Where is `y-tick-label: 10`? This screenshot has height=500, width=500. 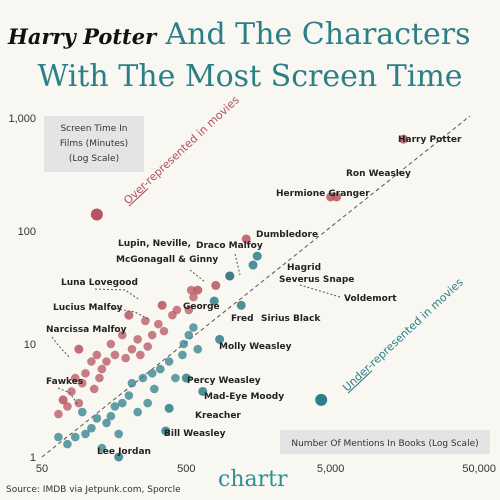
y-tick-label: 10 is located at coordinates (30, 345).